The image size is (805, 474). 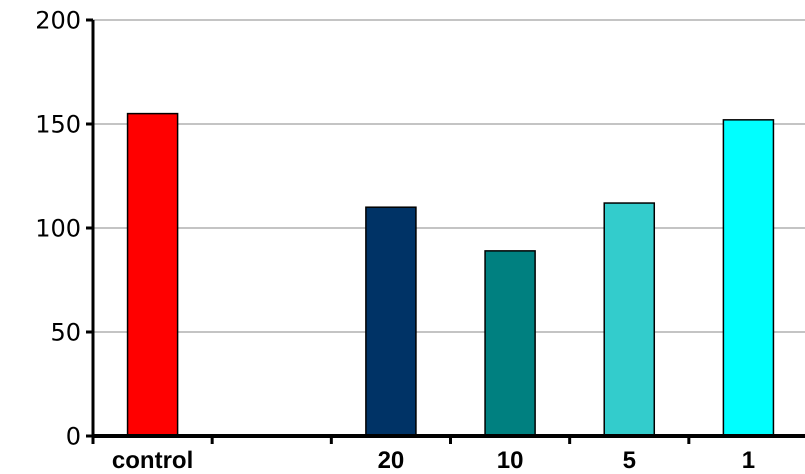 I want to click on x-tick-label: control, so click(x=153, y=460).